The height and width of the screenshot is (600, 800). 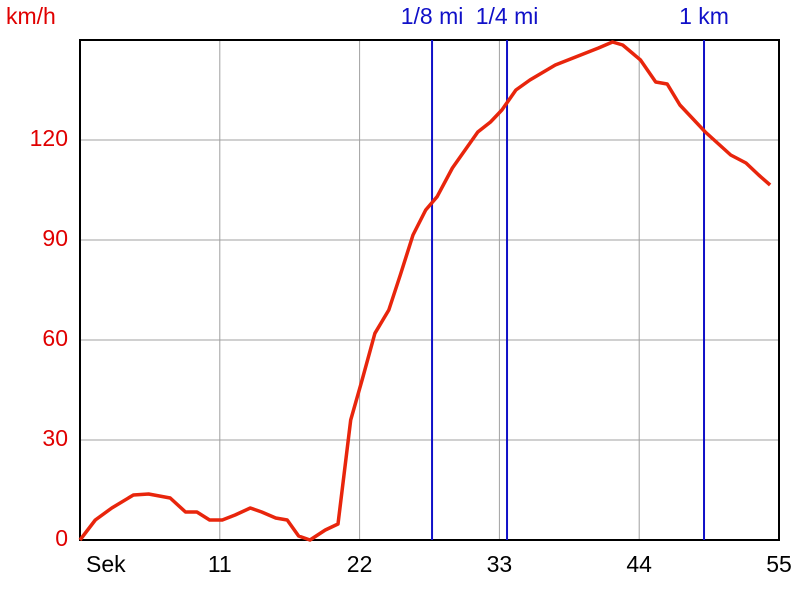 I want to click on marker-label: 1/8 mi, so click(x=432, y=16).